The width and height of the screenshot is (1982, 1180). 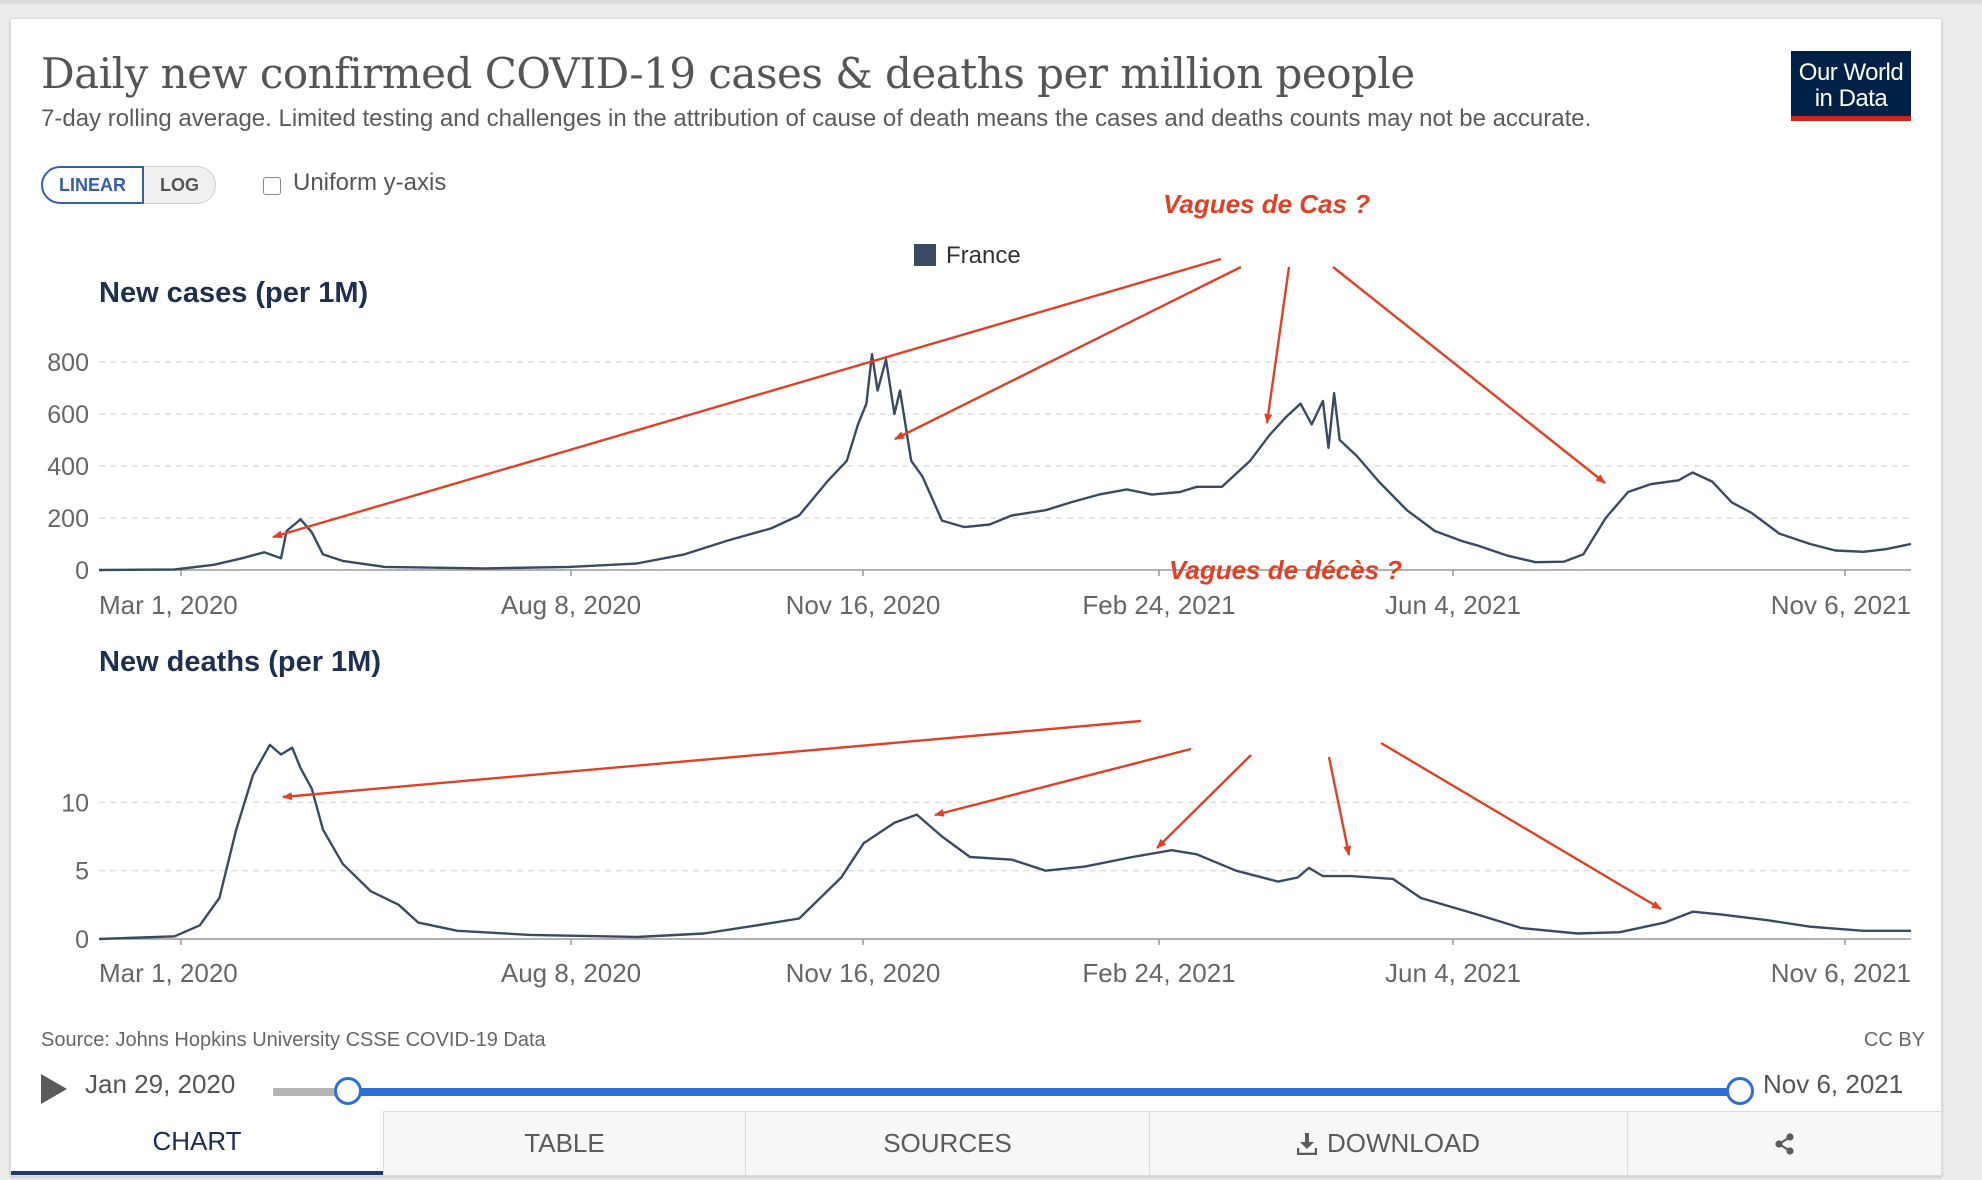 What do you see at coordinates (1306, 1143) in the screenshot?
I see `download-icon` at bounding box center [1306, 1143].